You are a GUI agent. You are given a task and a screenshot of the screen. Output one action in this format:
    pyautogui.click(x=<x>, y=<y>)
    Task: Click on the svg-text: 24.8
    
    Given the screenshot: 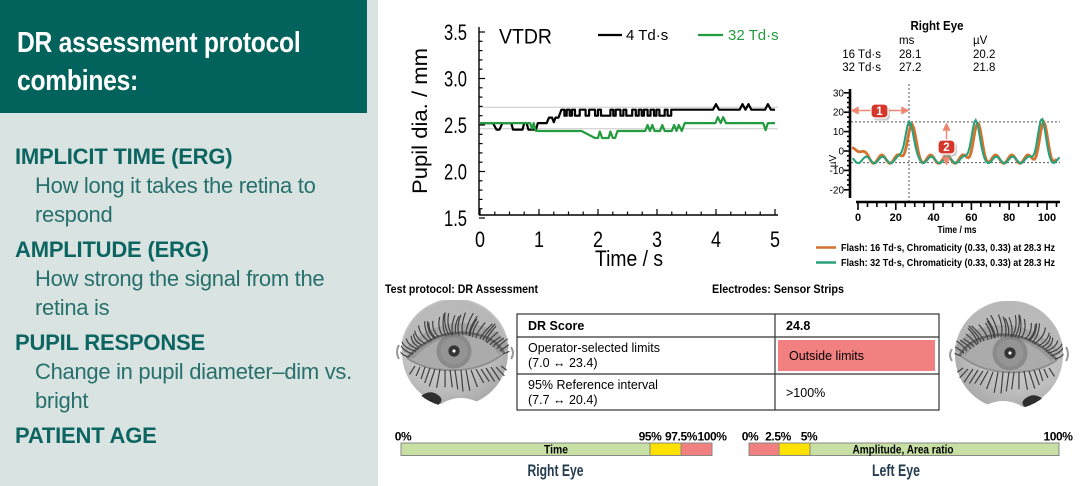 What is the action you would take?
    pyautogui.click(x=798, y=326)
    